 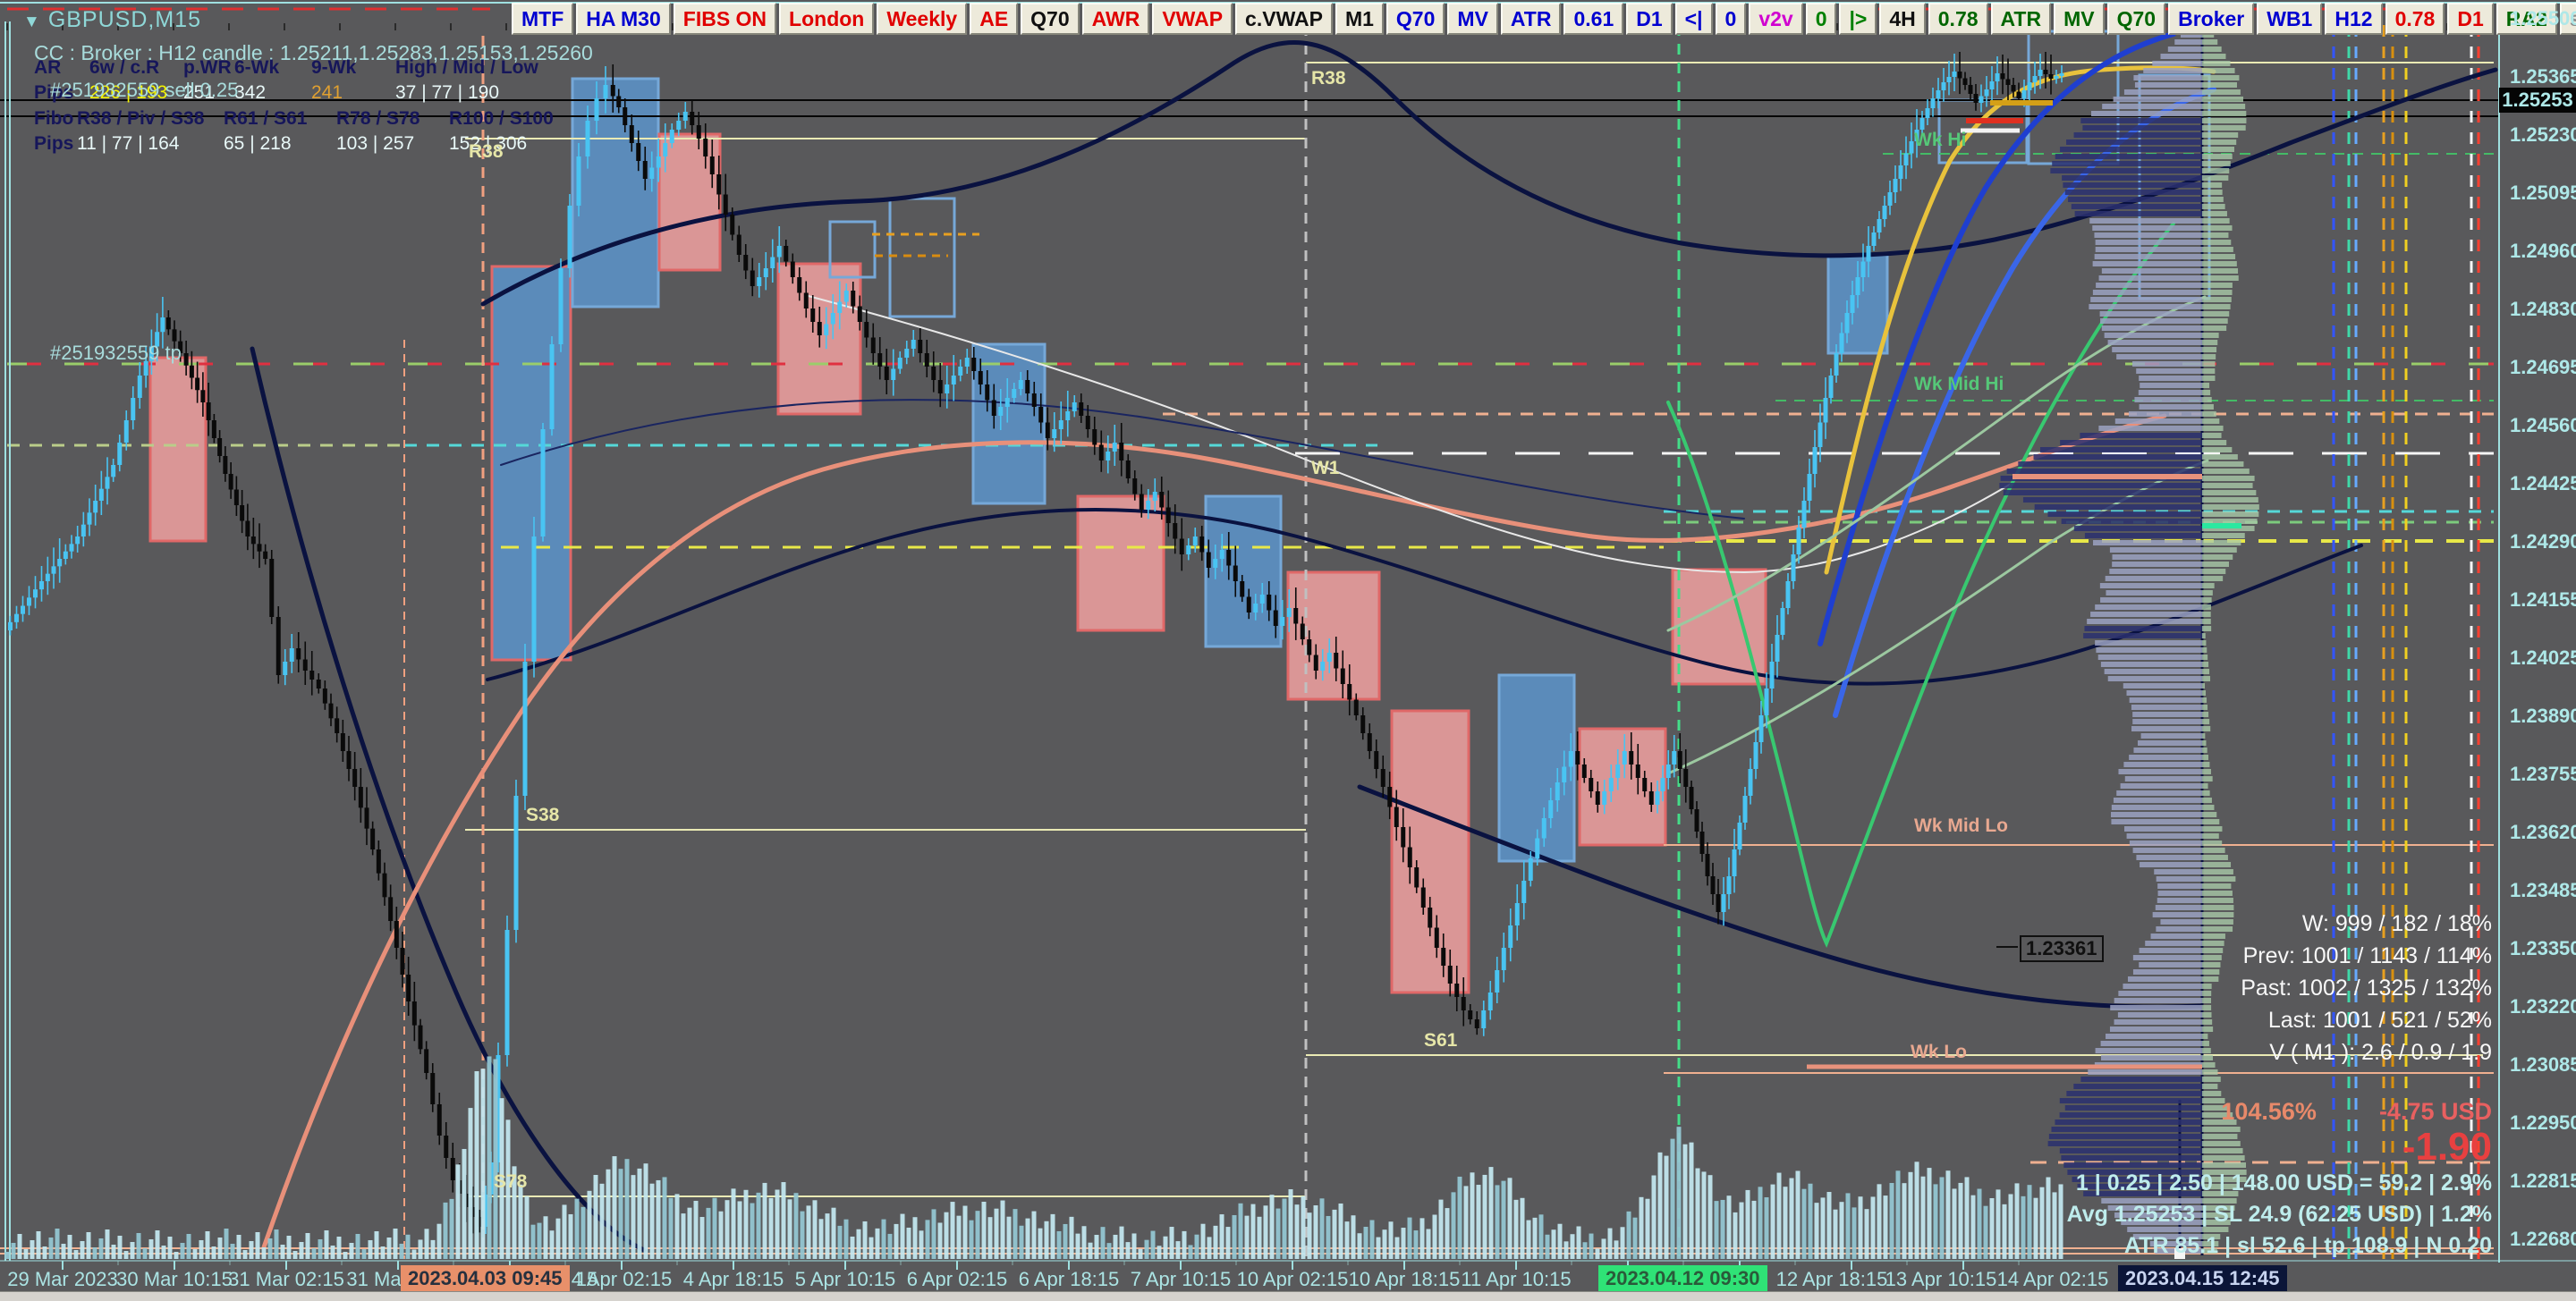 What do you see at coordinates (725, 19) in the screenshot?
I see `toolbar-button-fibs-on: FIBS ON` at bounding box center [725, 19].